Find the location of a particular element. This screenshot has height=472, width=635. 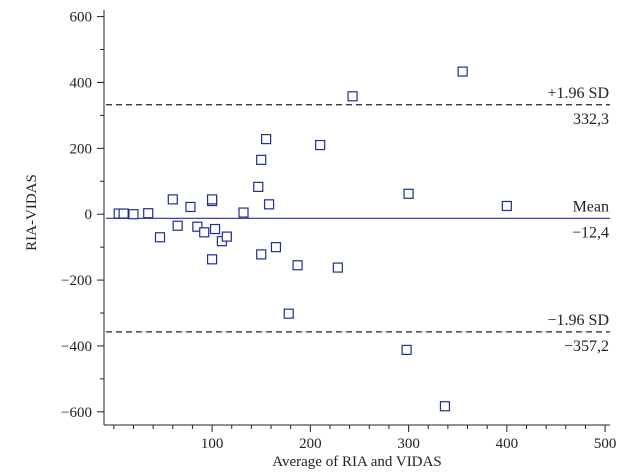

y-axis-title: RIA-VIDAS is located at coordinates (32, 212).